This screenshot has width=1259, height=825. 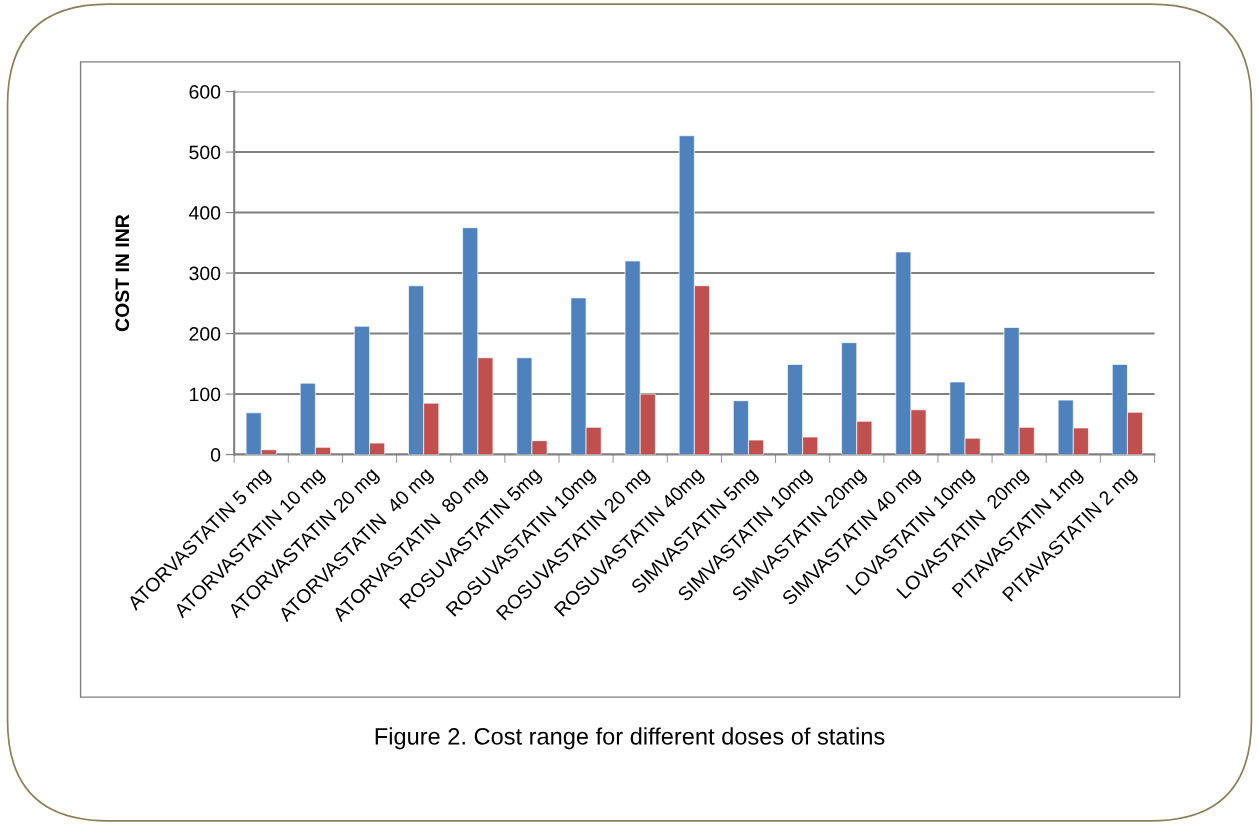 What do you see at coordinates (205, 334) in the screenshot?
I see `y-tick-label: 200` at bounding box center [205, 334].